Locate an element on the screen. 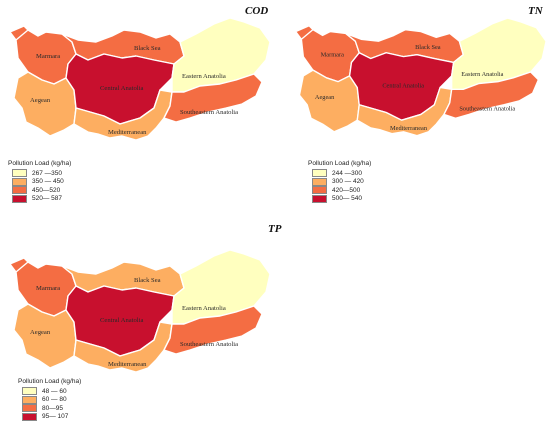 Image resolution: width=550 pixels, height=430 pixels. legend-label: 500— 540 is located at coordinates (347, 199).